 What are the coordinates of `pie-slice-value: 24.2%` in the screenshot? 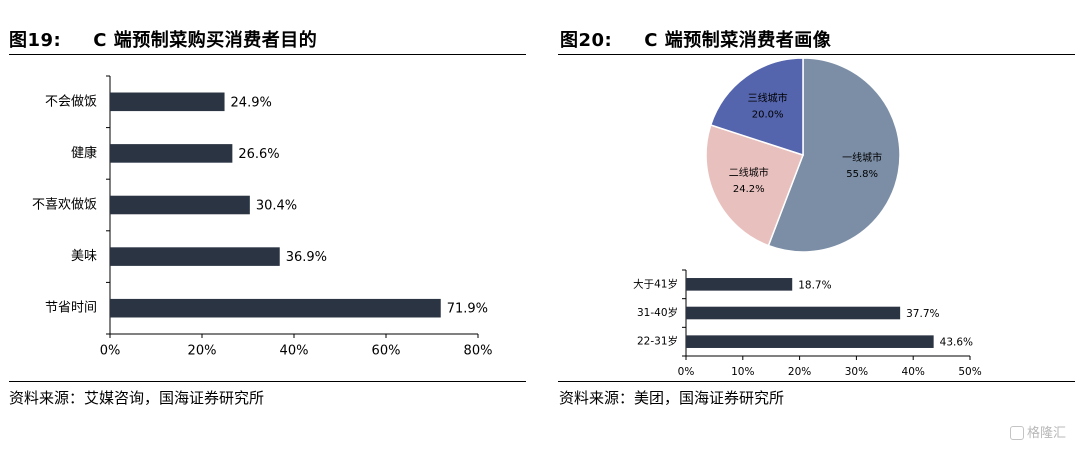 It's located at (749, 189).